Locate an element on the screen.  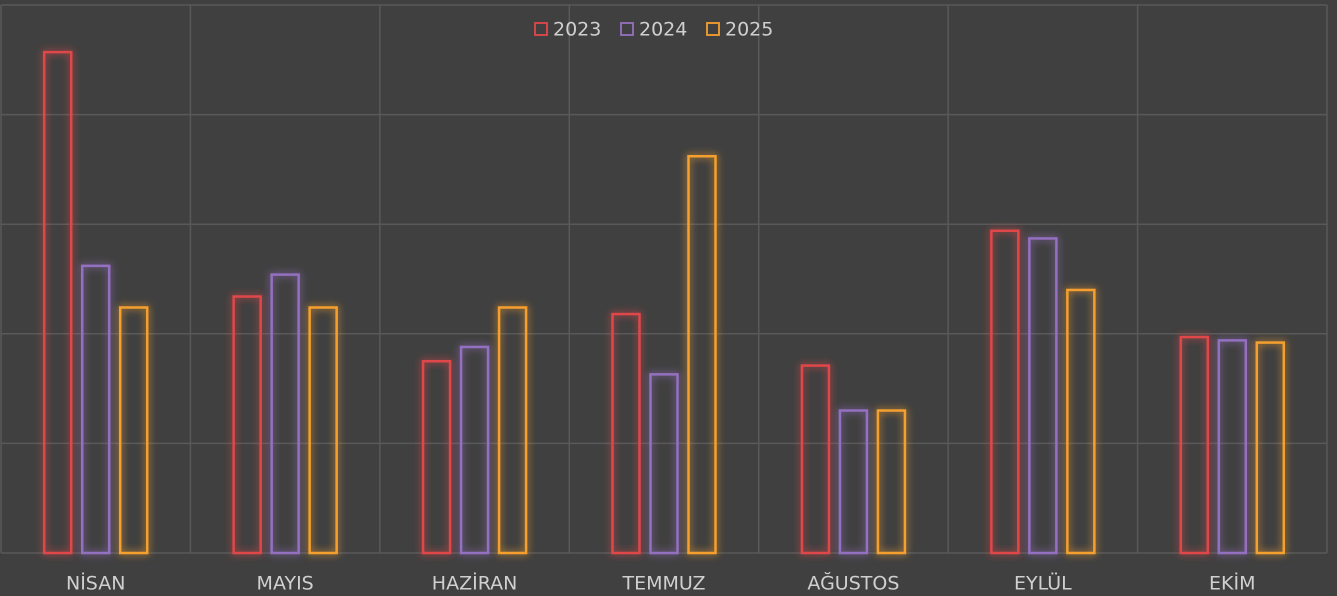
legend-label: 2024 is located at coordinates (663, 30).